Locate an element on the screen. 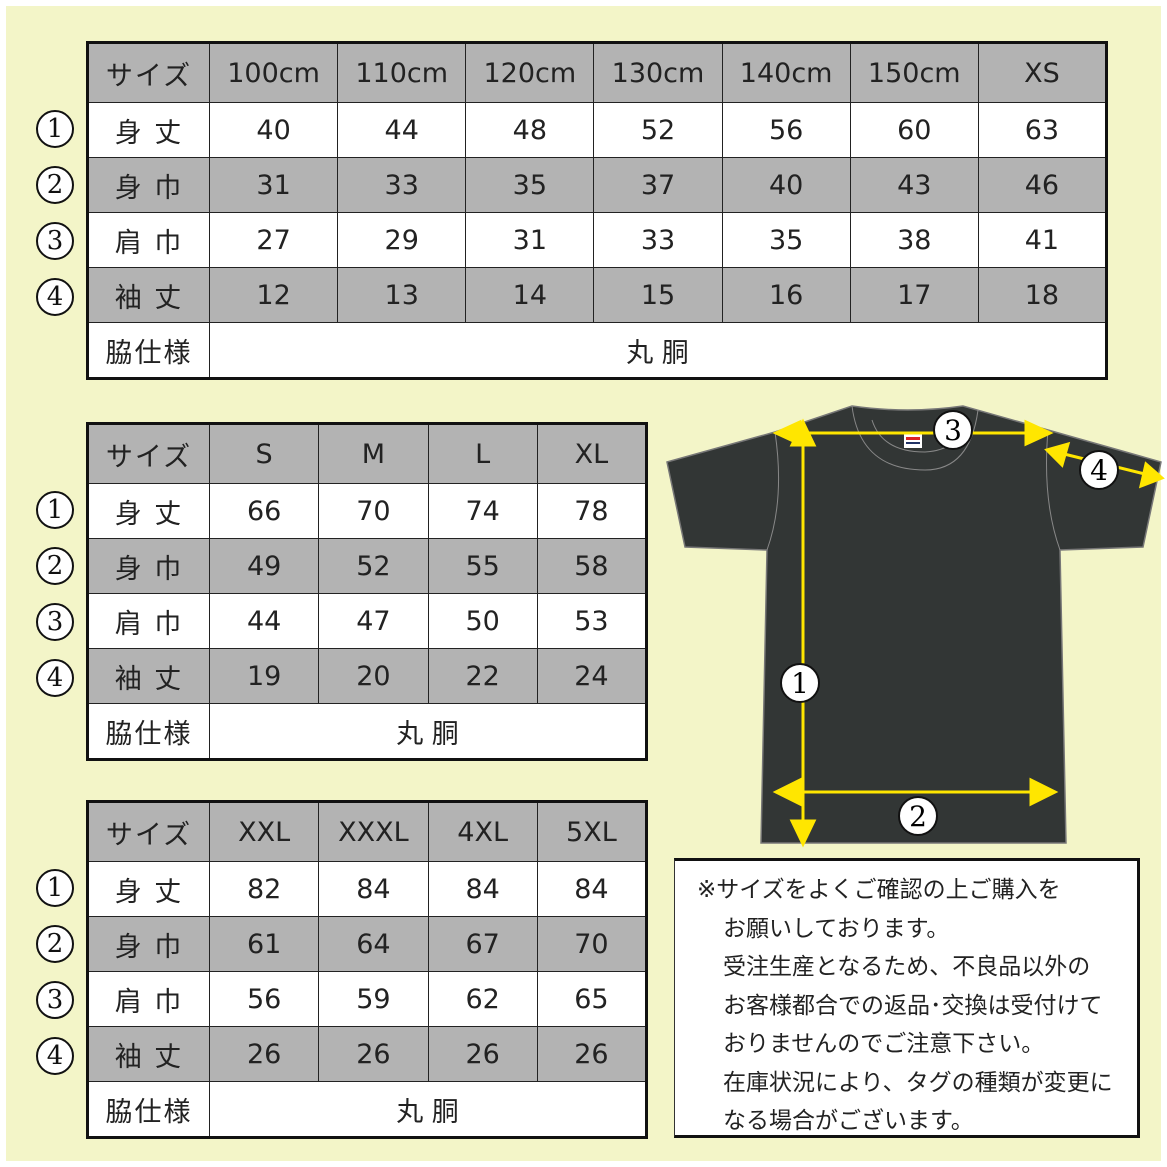  diagram-label-1: 1 is located at coordinates (800, 683).